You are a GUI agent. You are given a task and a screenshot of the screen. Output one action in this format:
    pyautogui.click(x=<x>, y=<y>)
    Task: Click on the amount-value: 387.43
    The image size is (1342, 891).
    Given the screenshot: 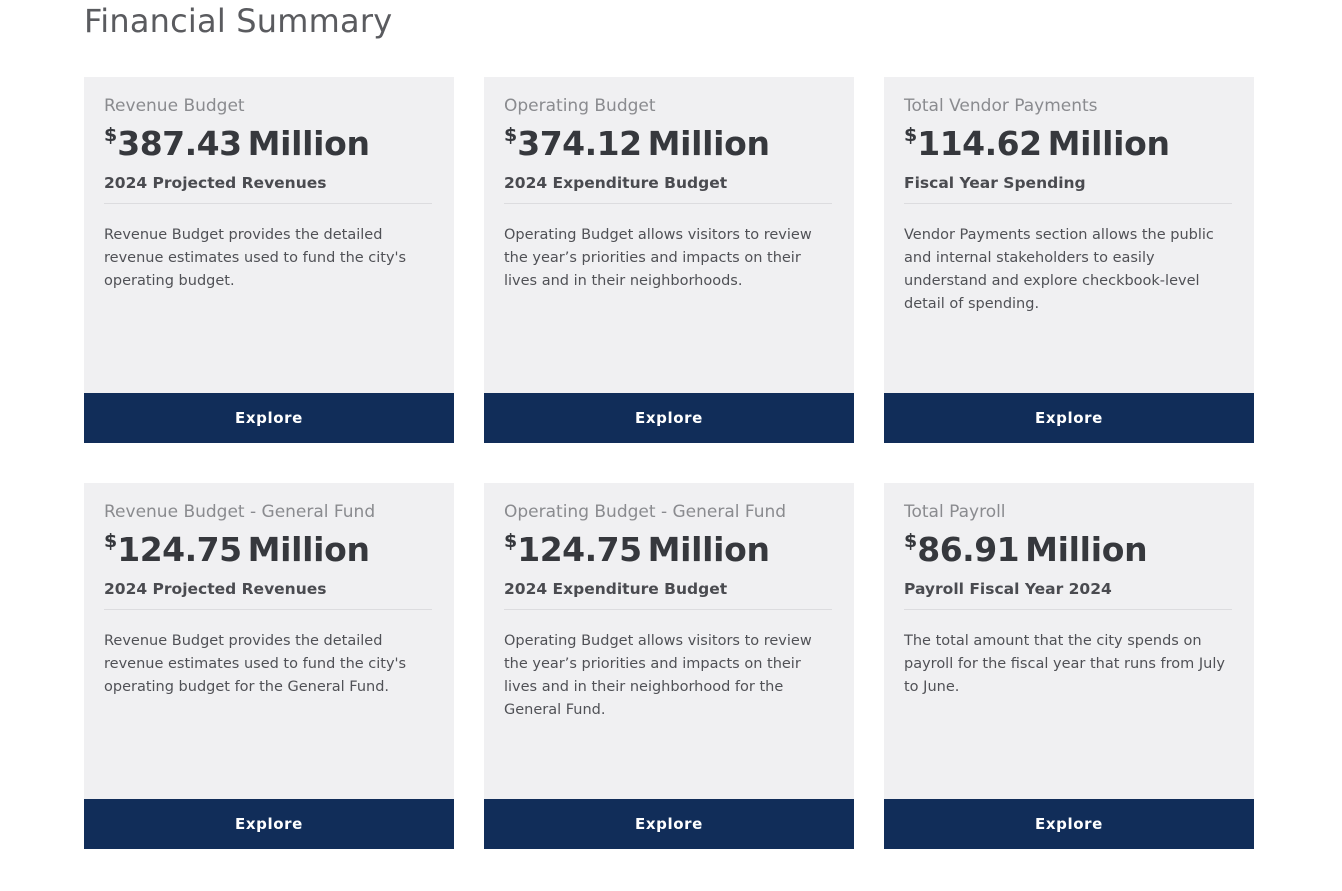 What is the action you would take?
    pyautogui.click(x=179, y=143)
    